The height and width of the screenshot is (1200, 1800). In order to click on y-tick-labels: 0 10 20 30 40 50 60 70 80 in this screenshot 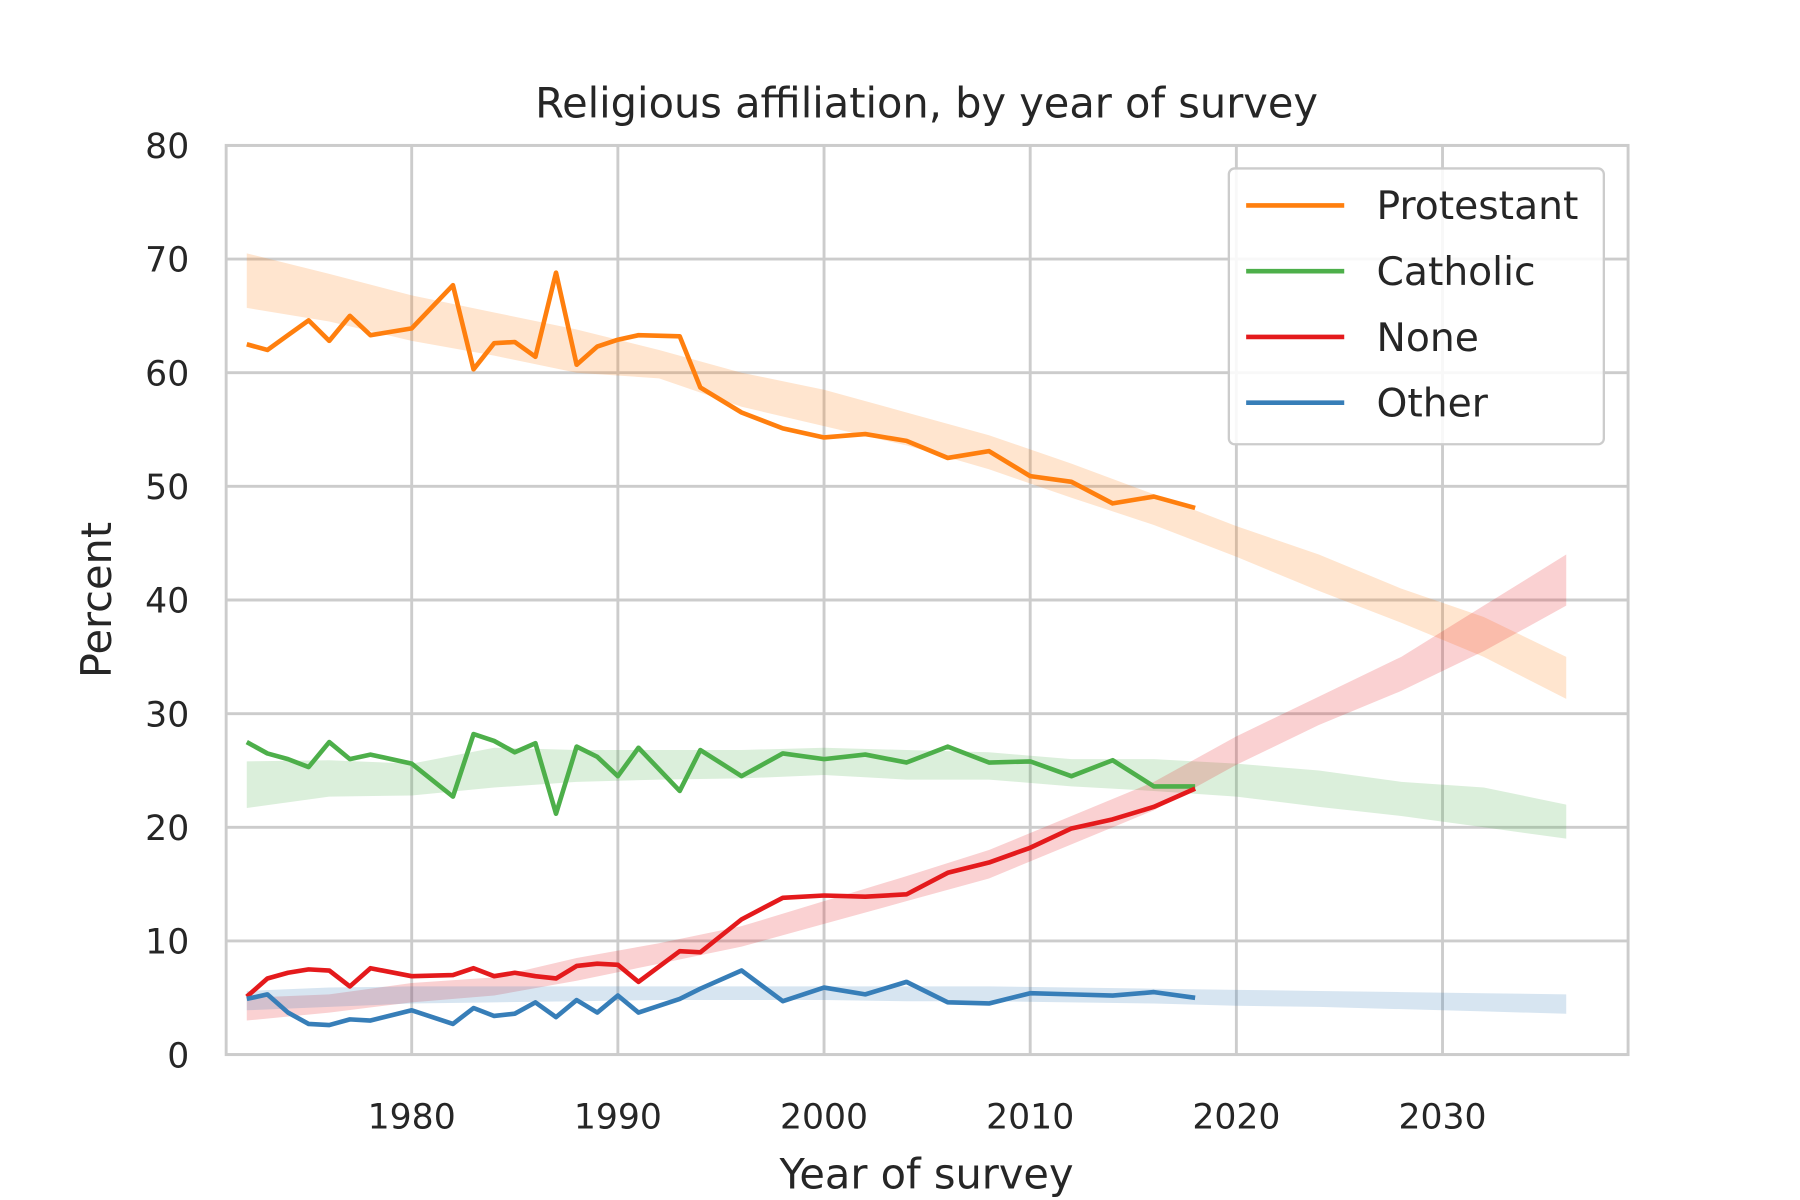, I will do `click(167, 601)`.